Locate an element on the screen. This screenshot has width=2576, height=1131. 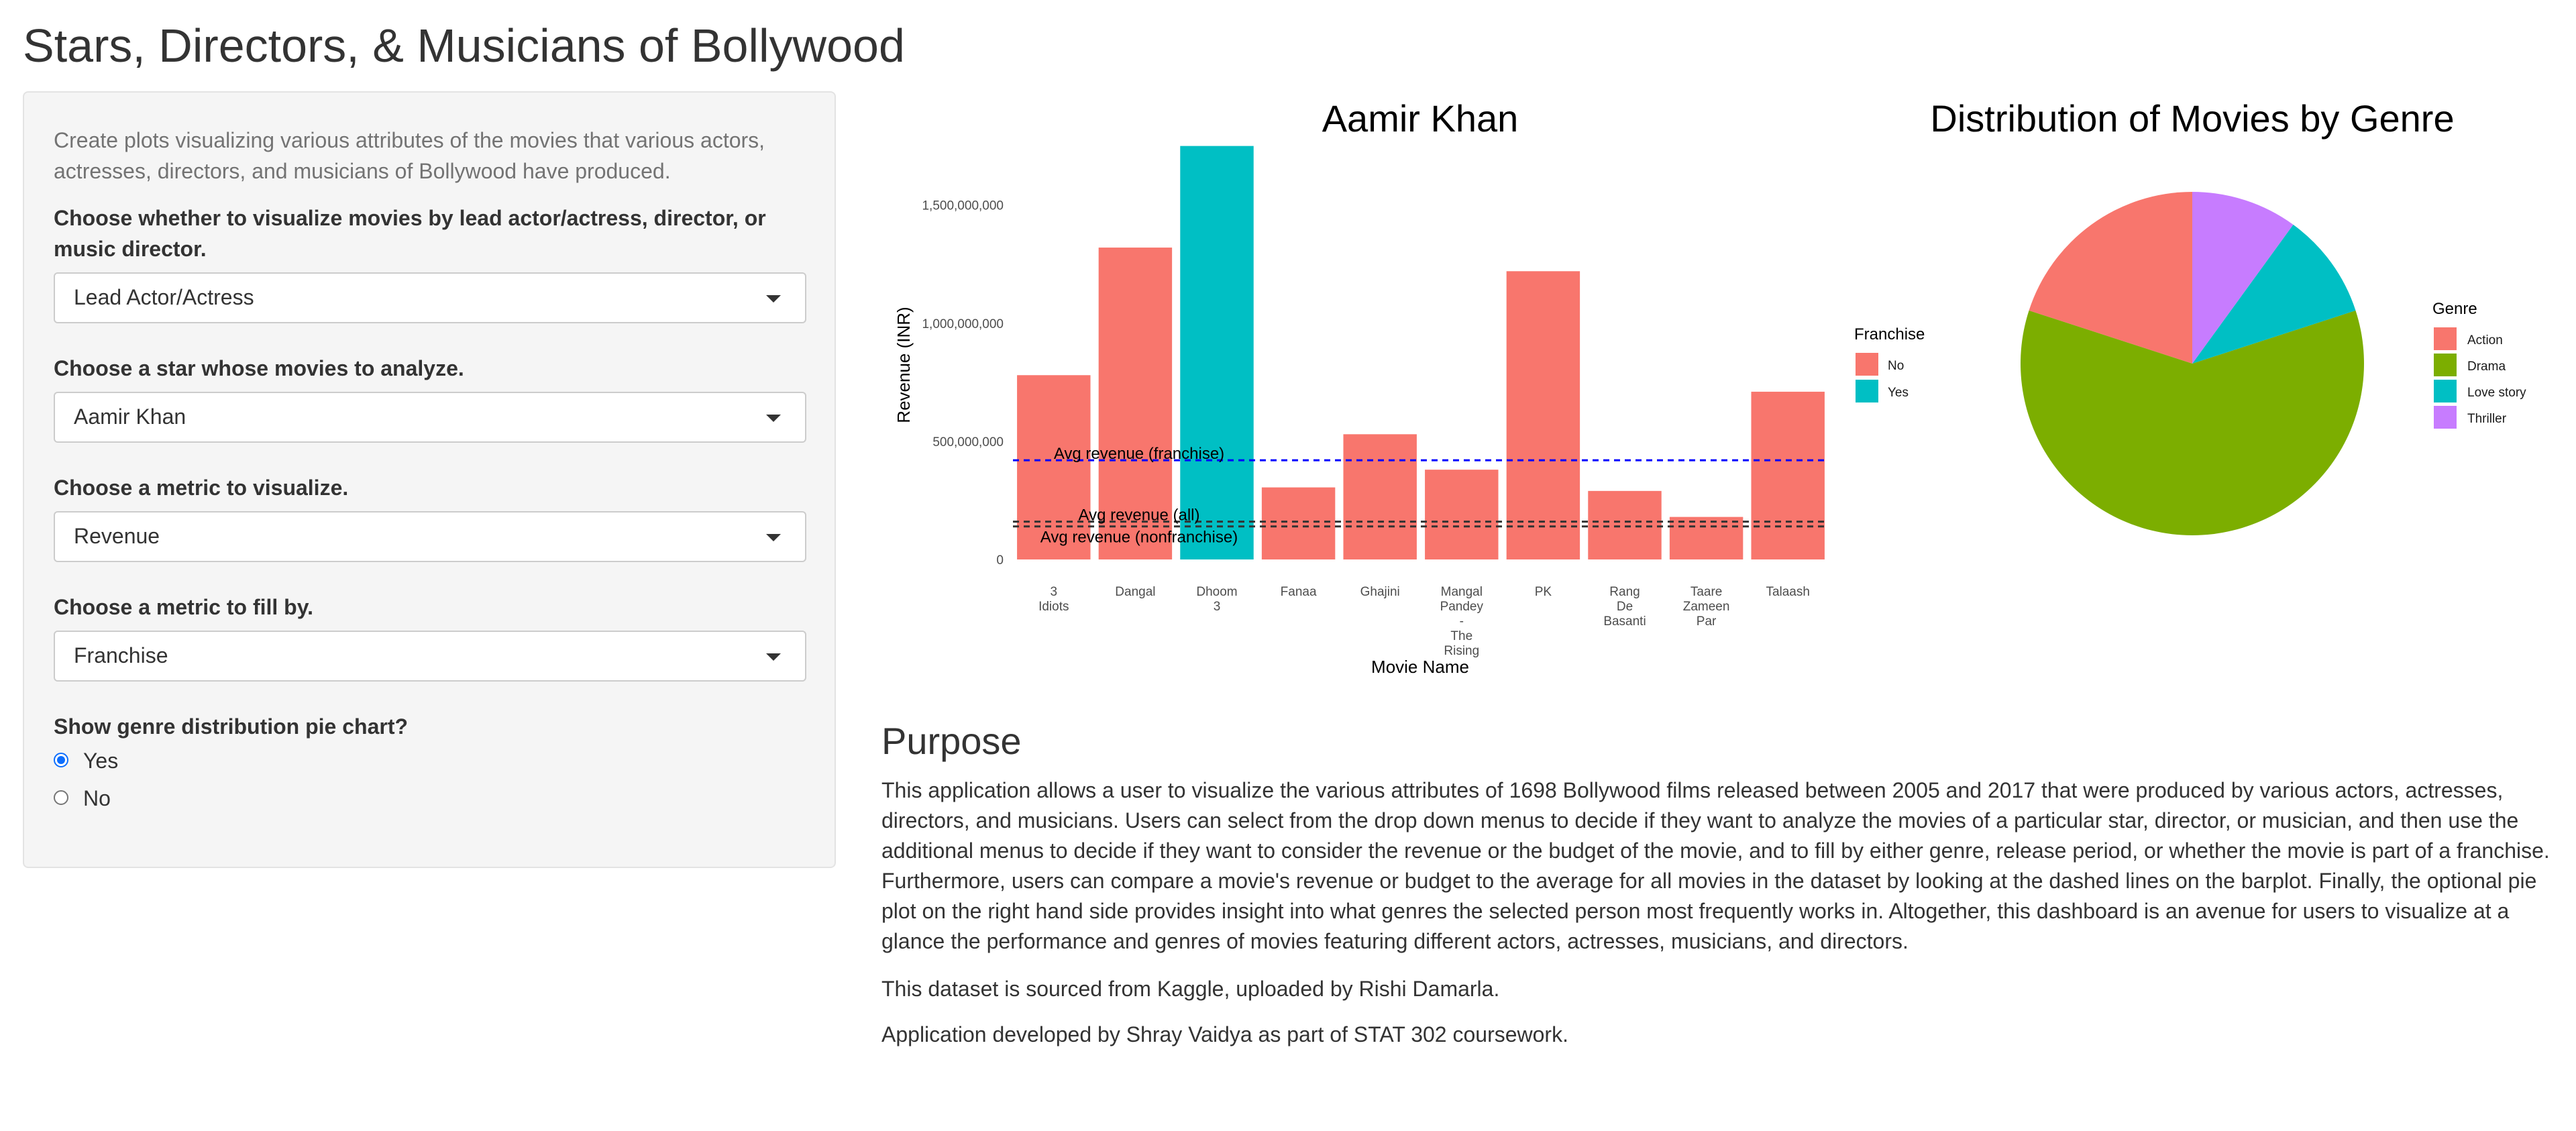
star-select-label: Choose a star whose movies to analyze. is located at coordinates (259, 368).